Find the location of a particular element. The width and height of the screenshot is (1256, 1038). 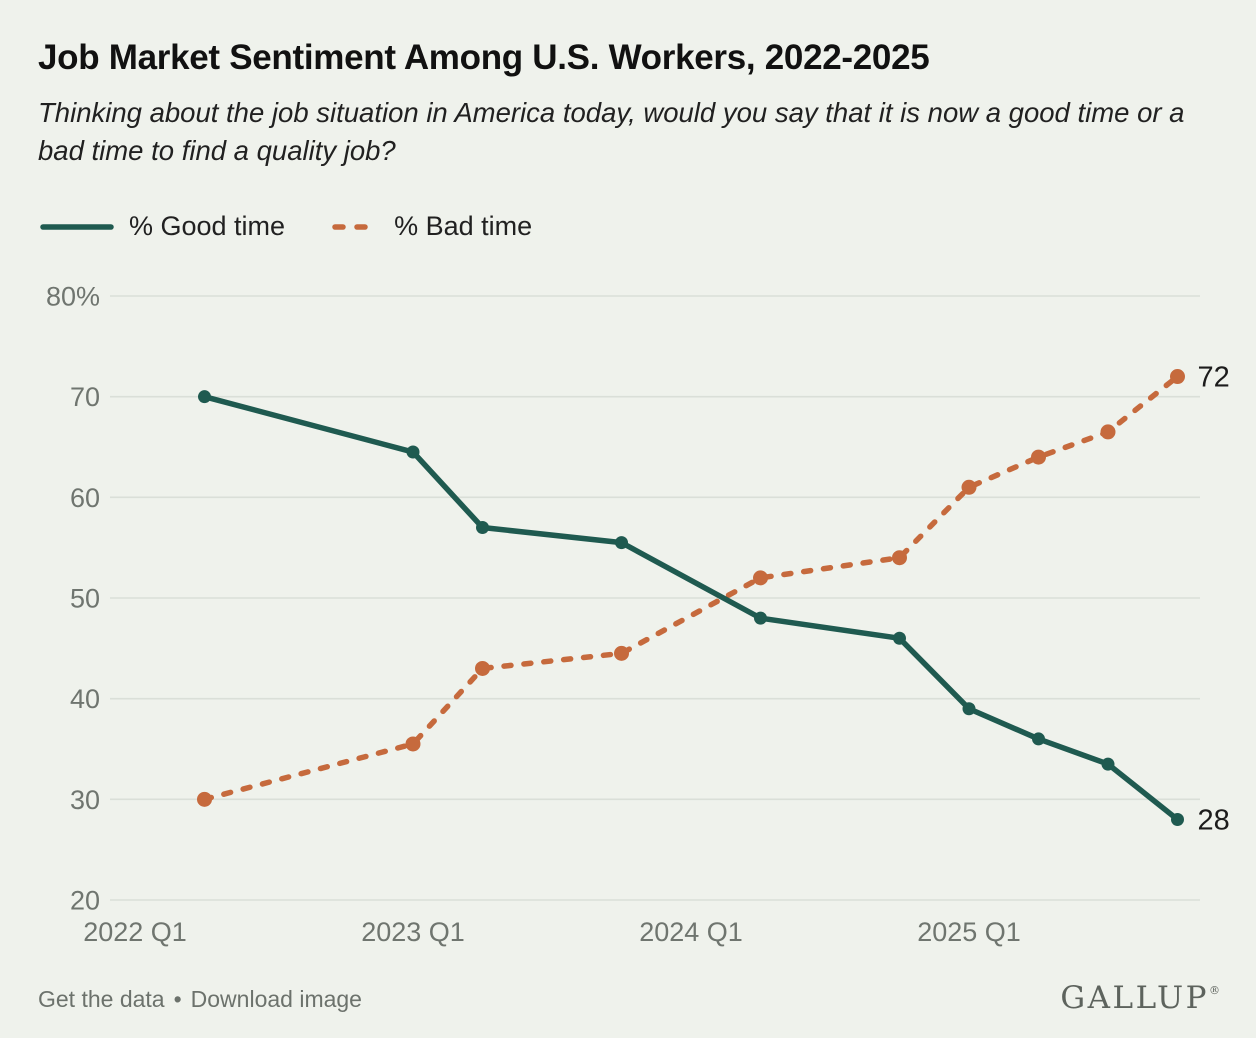

gallup-wordmark: GALLUP is located at coordinates (1134, 998).